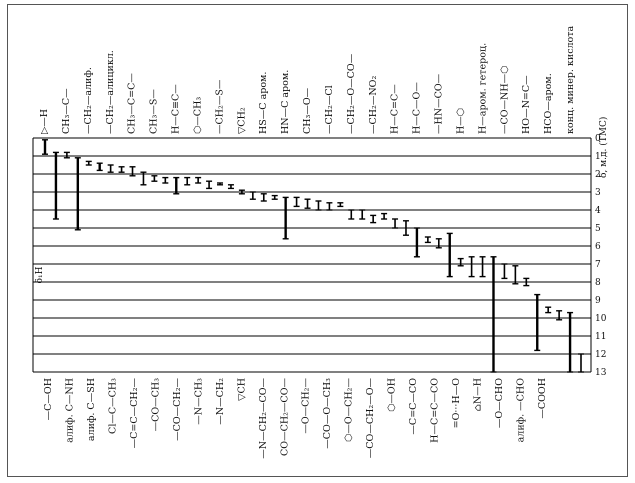 The width and height of the screenshot is (635, 483). I want to click on top-group-label: CH₃—O—, so click(307, 110).